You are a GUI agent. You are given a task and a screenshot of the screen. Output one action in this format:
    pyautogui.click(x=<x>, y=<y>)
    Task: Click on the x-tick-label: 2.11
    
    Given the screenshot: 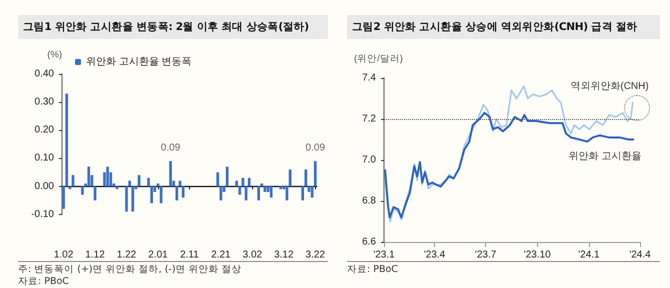 What is the action you would take?
    pyautogui.click(x=190, y=255)
    